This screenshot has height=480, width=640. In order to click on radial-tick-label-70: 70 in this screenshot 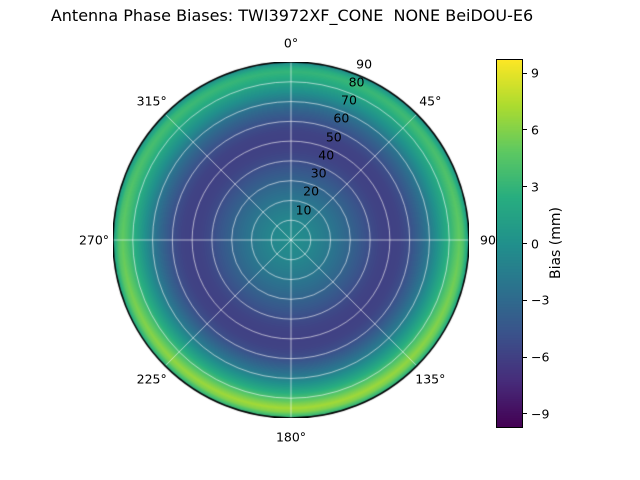, I will do `click(349, 100)`.